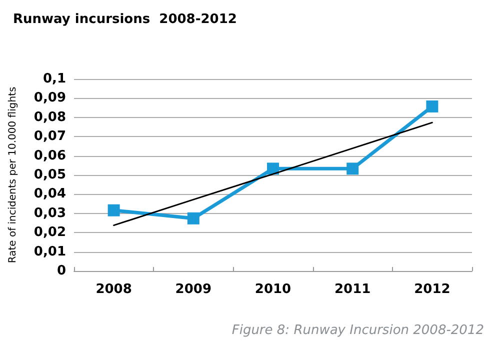 This screenshot has height=347, width=502. What do you see at coordinates (61, 271) in the screenshot?
I see `y-tick-label: 0` at bounding box center [61, 271].